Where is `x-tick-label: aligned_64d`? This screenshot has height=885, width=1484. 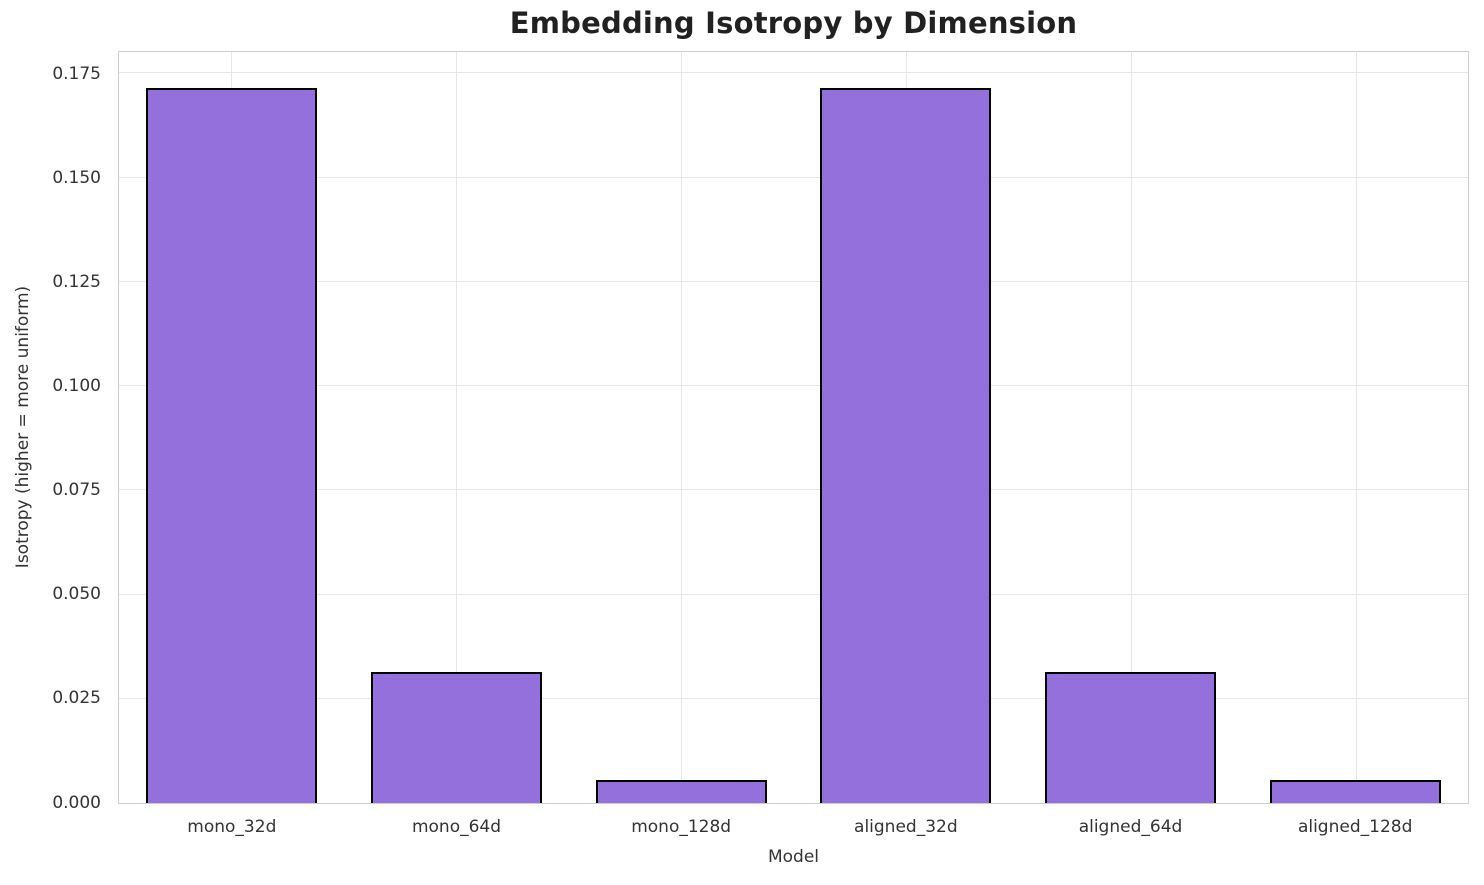
x-tick-label: aligned_64d is located at coordinates (1130, 827).